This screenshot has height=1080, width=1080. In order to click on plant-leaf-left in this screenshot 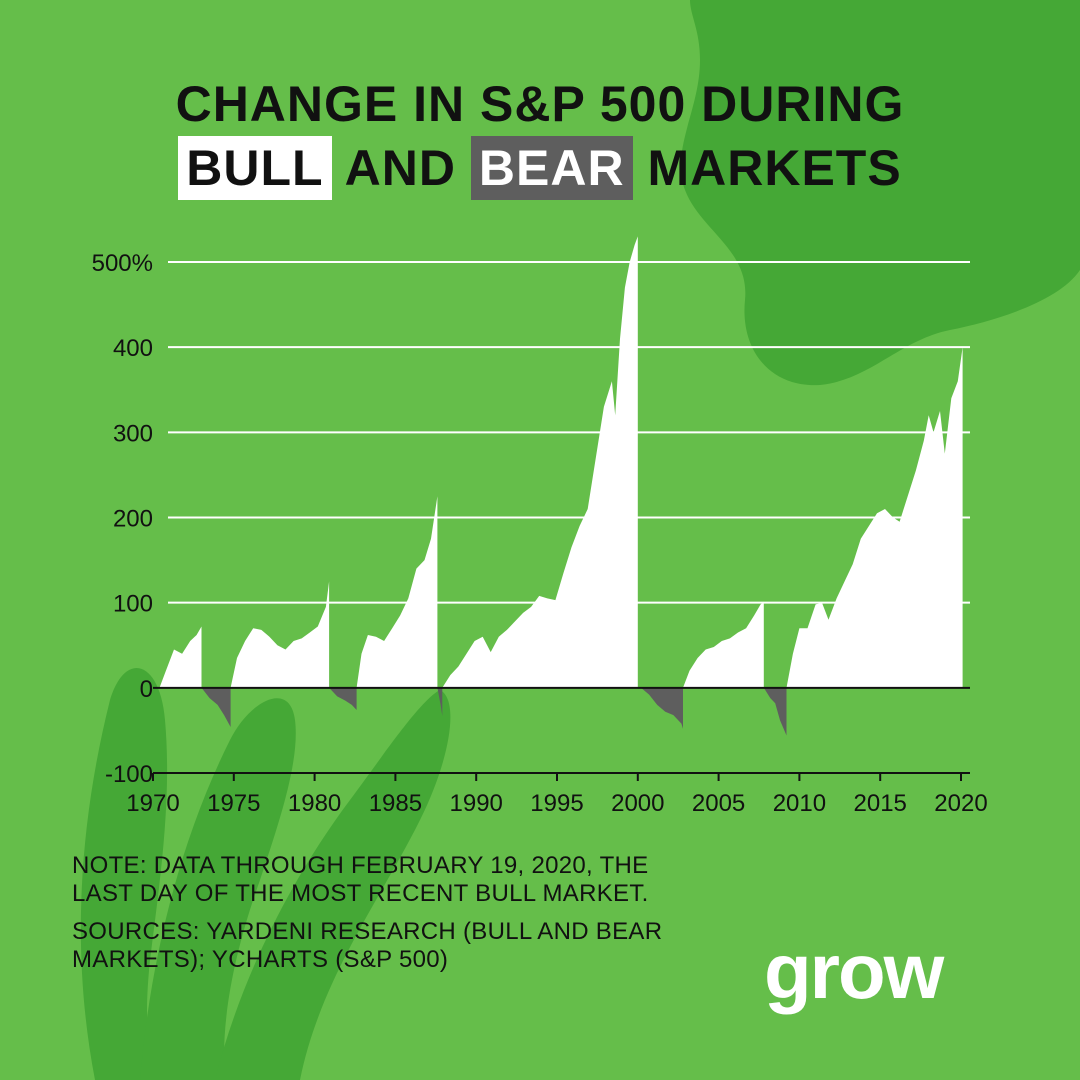, I will do `click(124, 873)`.